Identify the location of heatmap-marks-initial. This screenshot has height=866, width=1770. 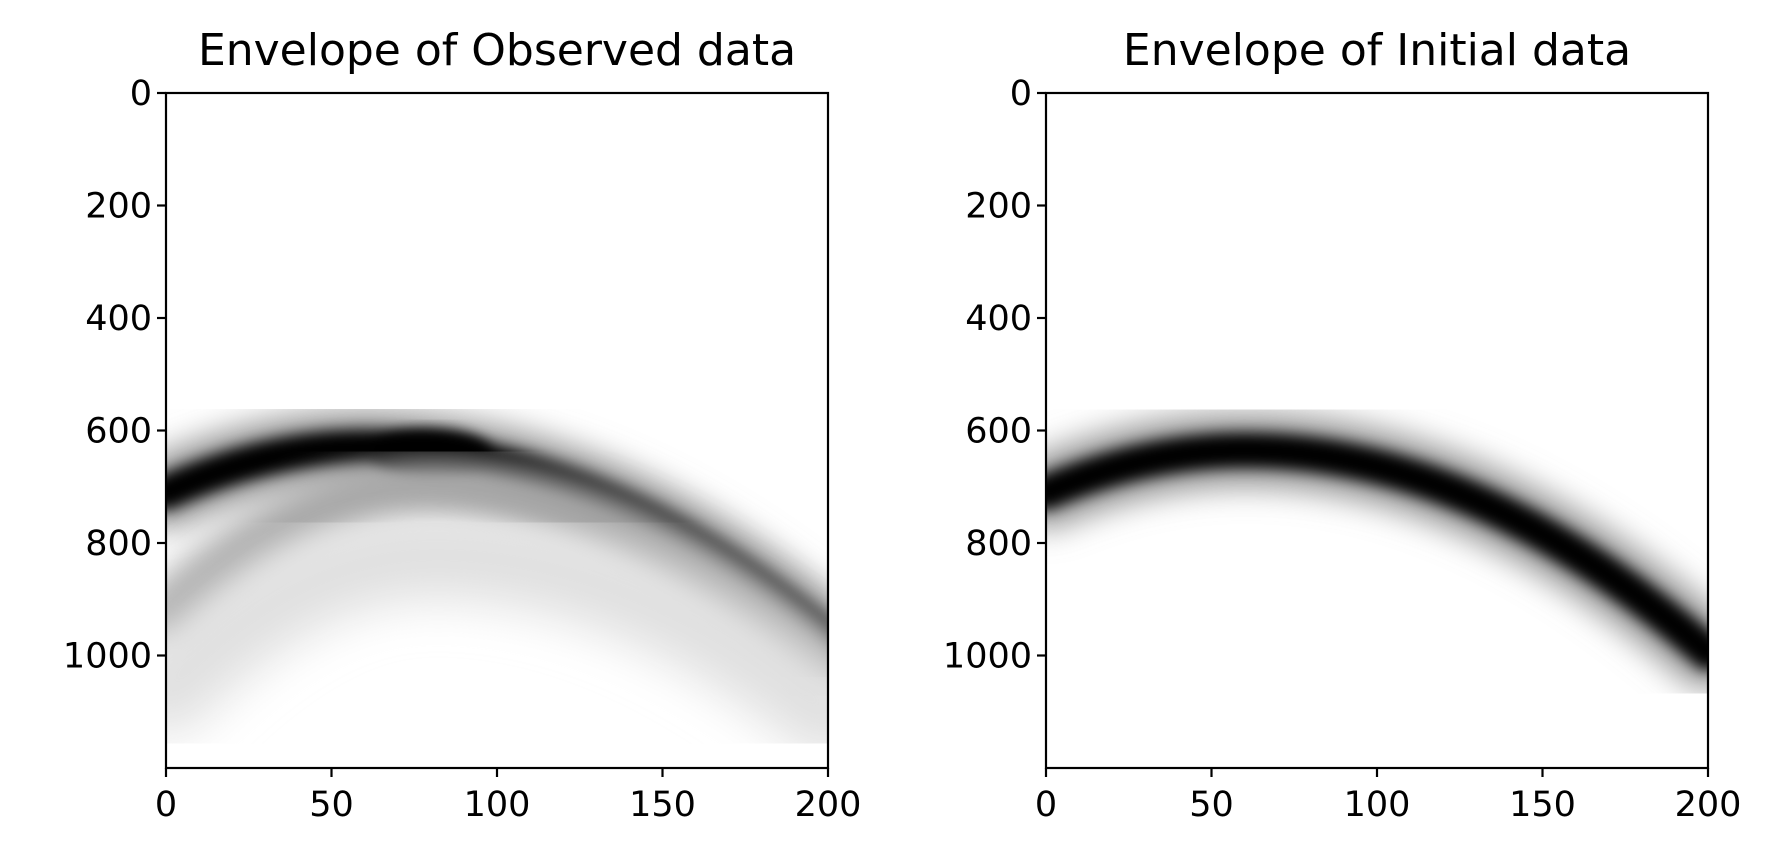
(1377, 551).